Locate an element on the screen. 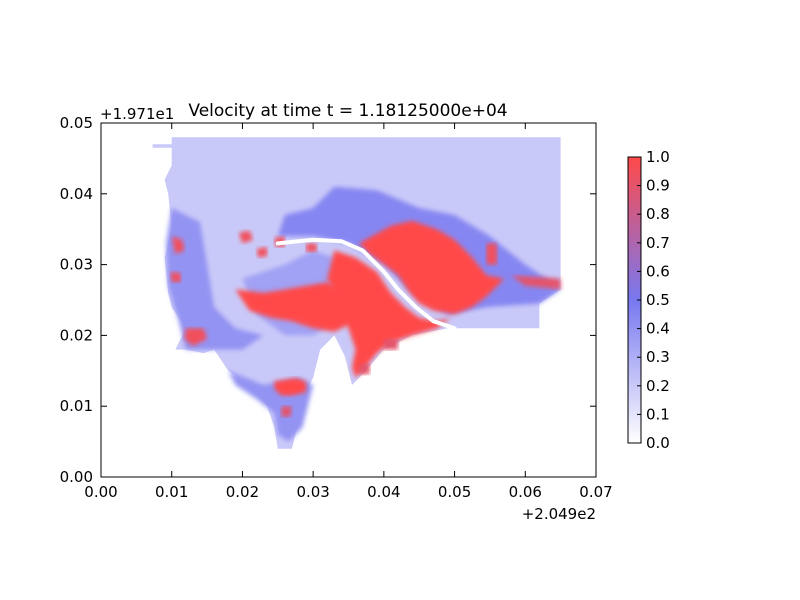 This screenshot has width=800, height=600. x-offset-label: +2.049e2 is located at coordinates (559, 514).